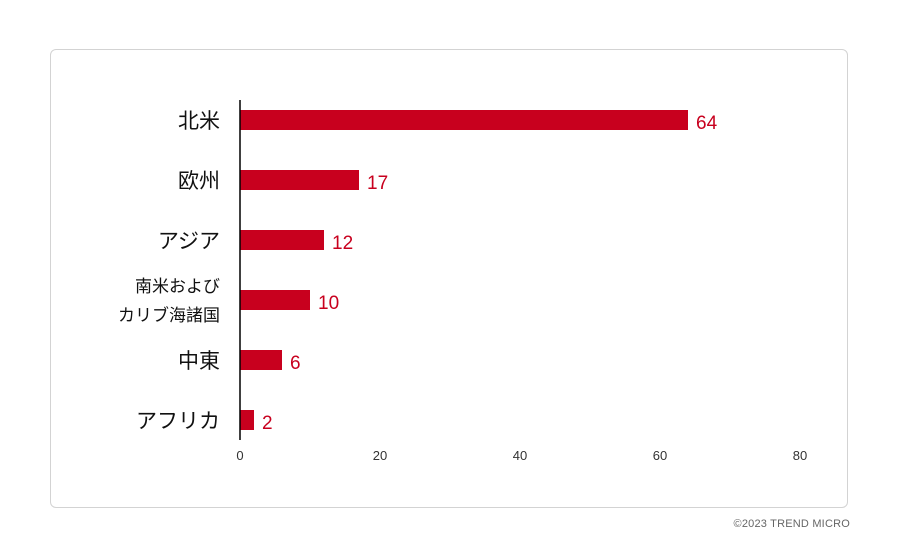 The height and width of the screenshot is (560, 900). I want to click on bar-value-label: 64, so click(707, 123).